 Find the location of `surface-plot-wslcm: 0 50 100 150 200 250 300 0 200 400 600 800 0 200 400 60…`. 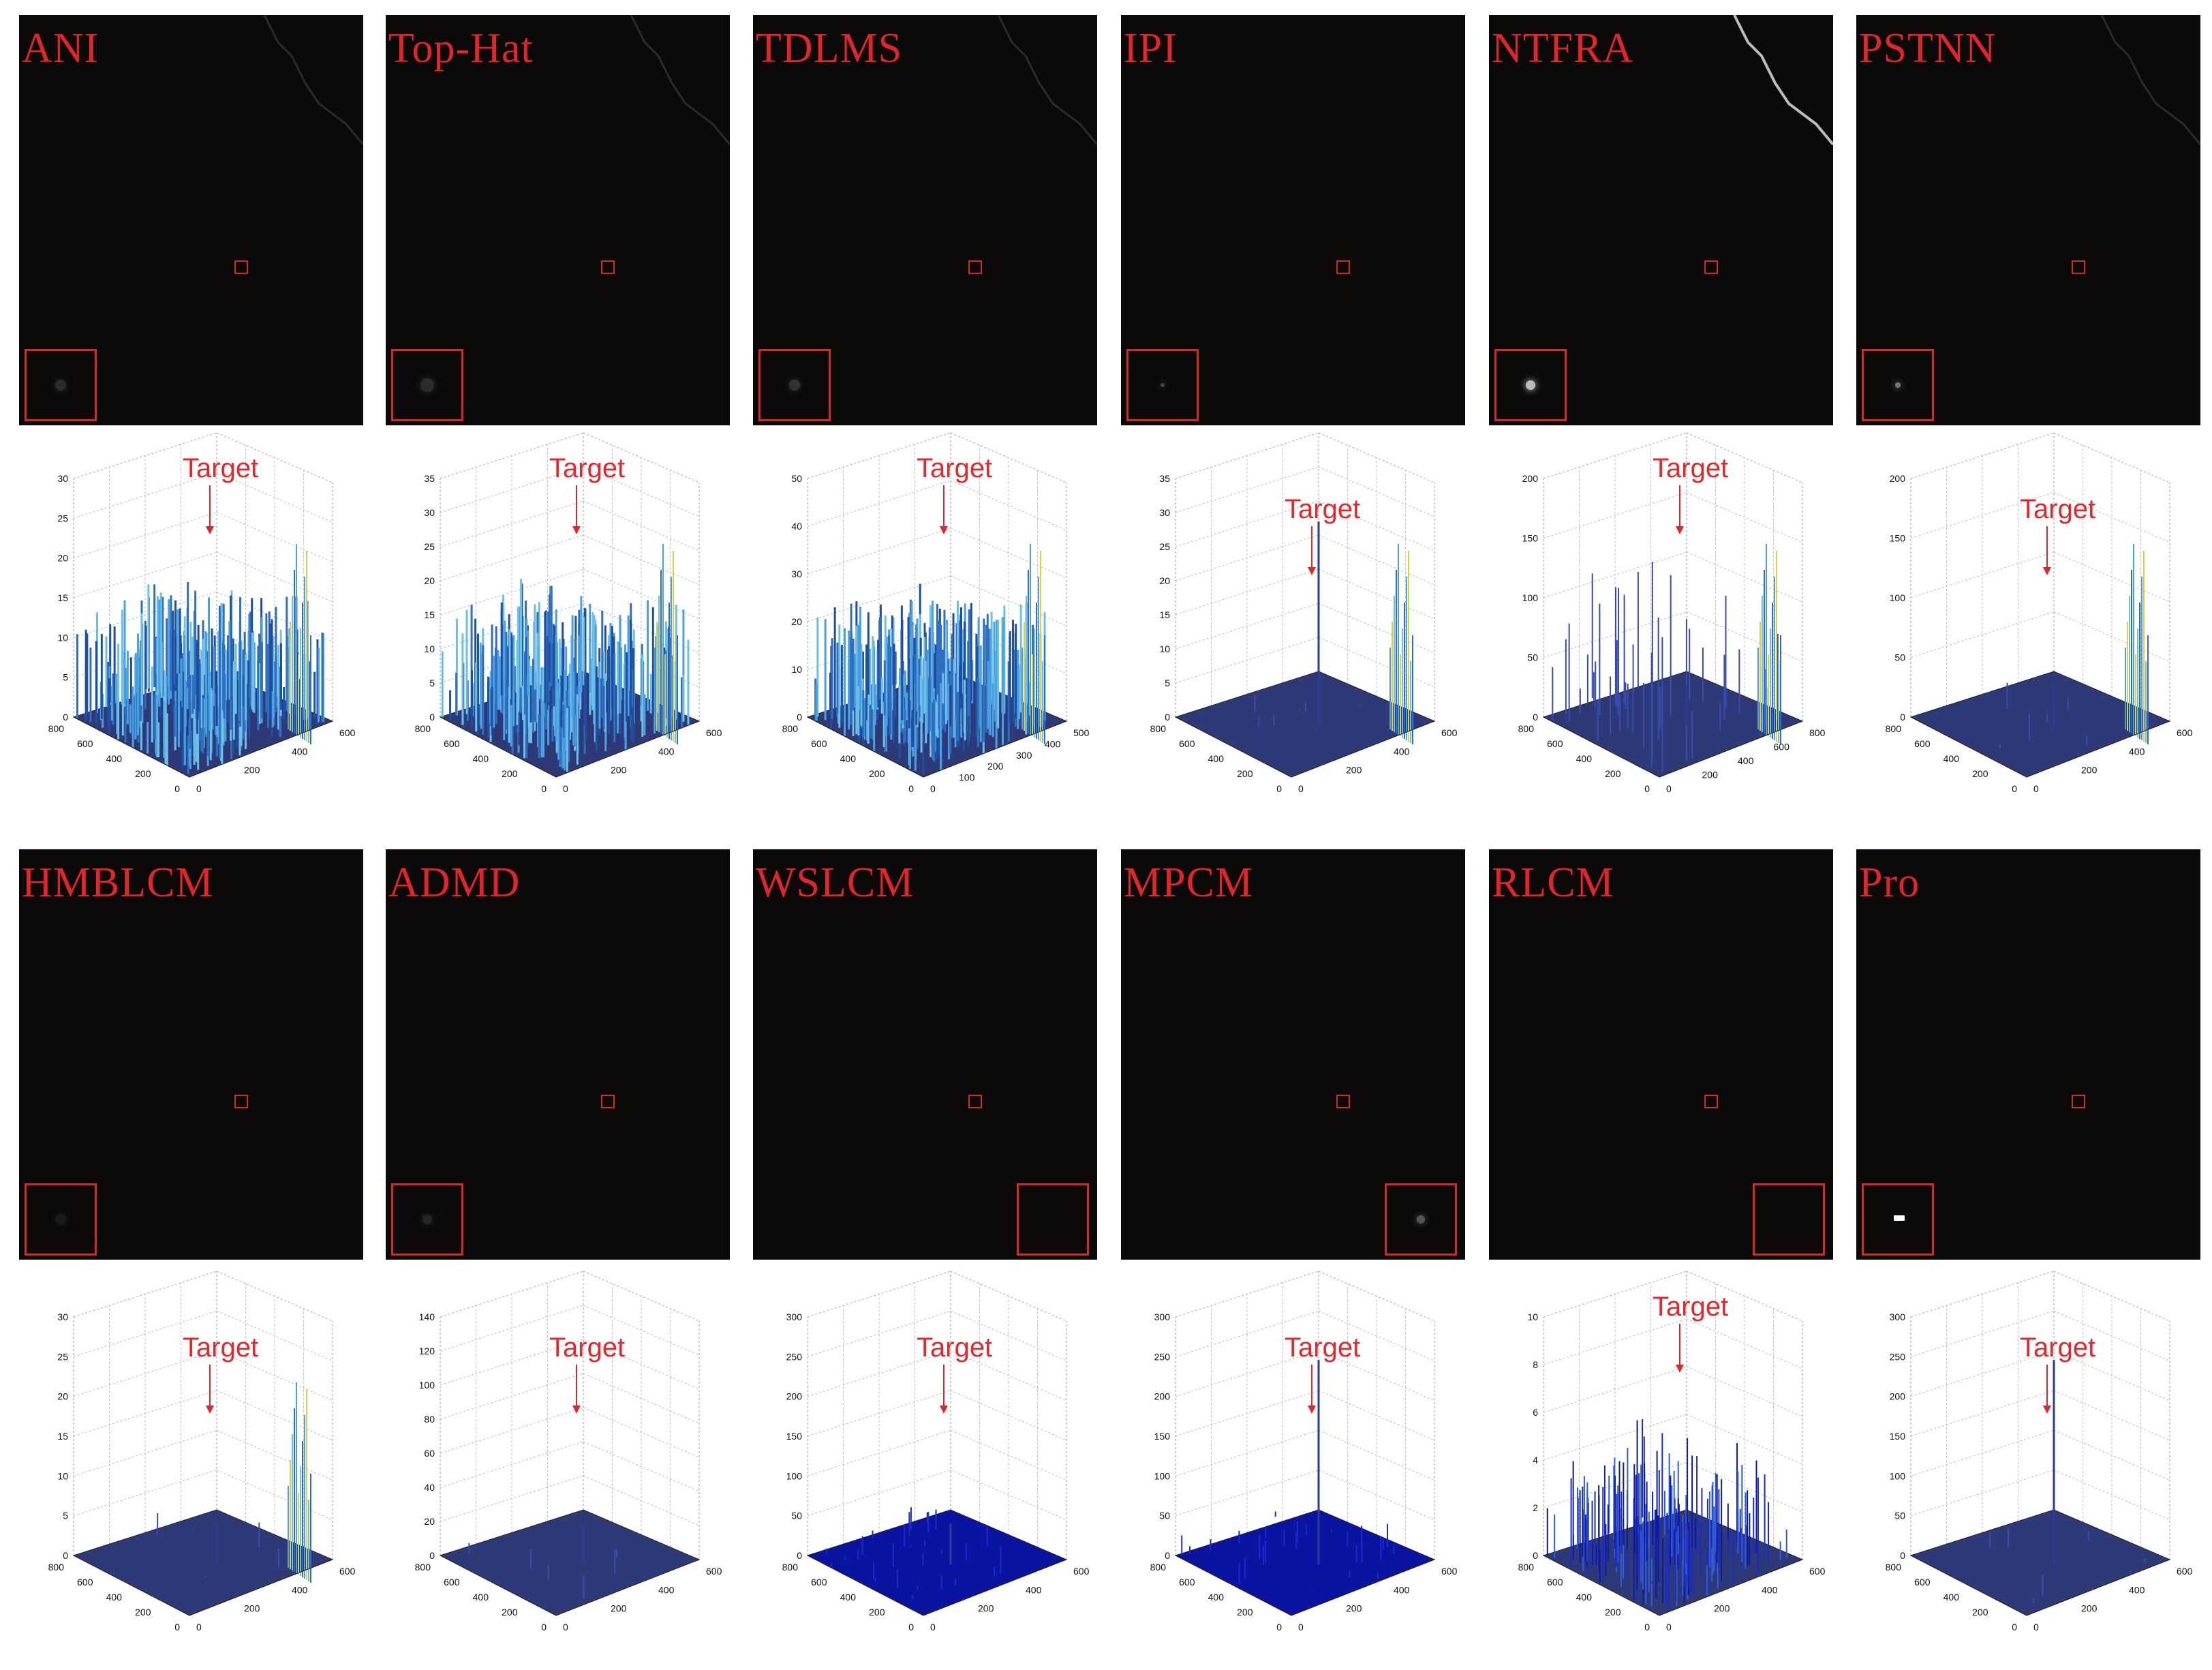

surface-plot-wslcm: 0 50 100 150 200 250 300 0 200 400 600 800 0 200 400 60… is located at coordinates (926, 1463).